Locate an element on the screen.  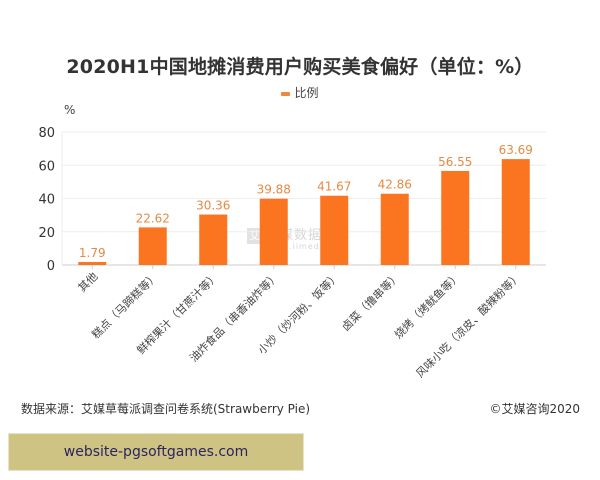
data-source: 数据来源：艾媒草莓派调查问卷系统(Strawberry Pie) is located at coordinates (166, 409).